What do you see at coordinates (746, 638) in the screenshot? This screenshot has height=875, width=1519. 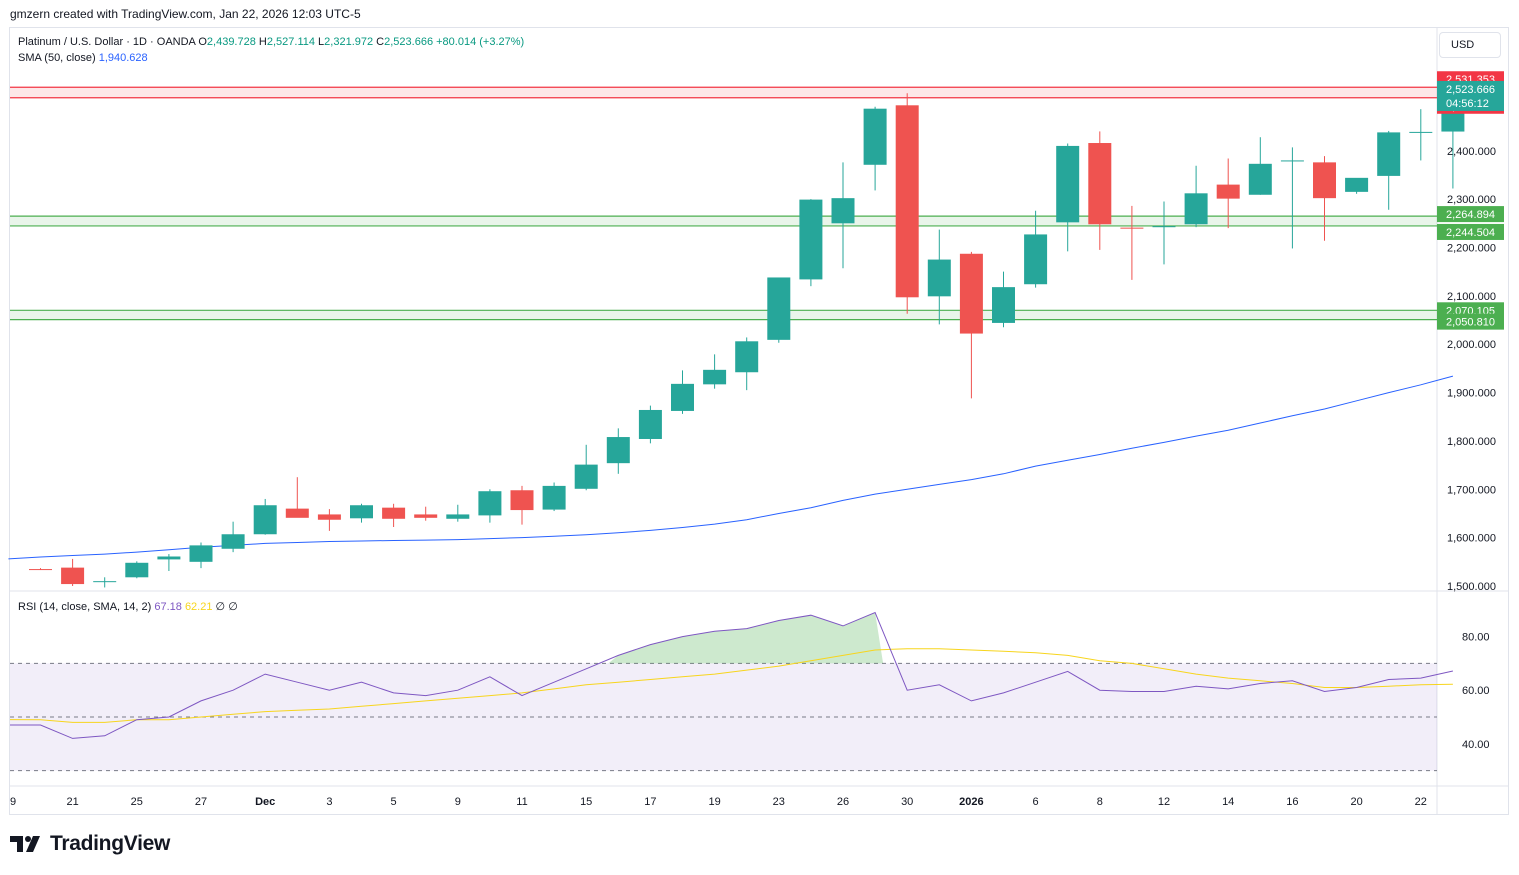 I see `rsi-overbought-fill` at bounding box center [746, 638].